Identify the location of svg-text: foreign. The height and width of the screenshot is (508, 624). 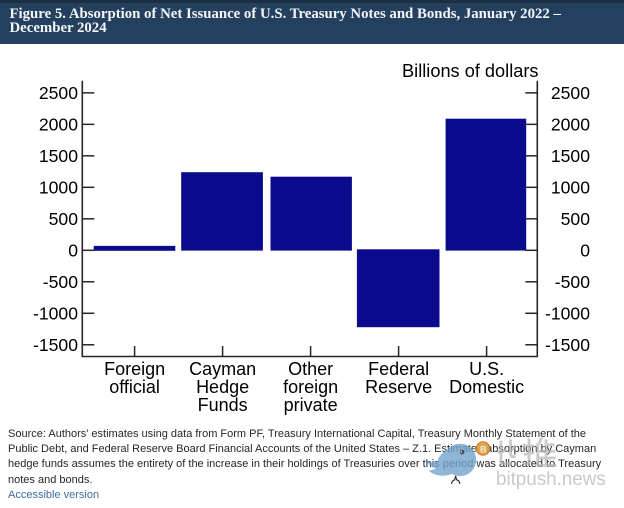
(310, 387).